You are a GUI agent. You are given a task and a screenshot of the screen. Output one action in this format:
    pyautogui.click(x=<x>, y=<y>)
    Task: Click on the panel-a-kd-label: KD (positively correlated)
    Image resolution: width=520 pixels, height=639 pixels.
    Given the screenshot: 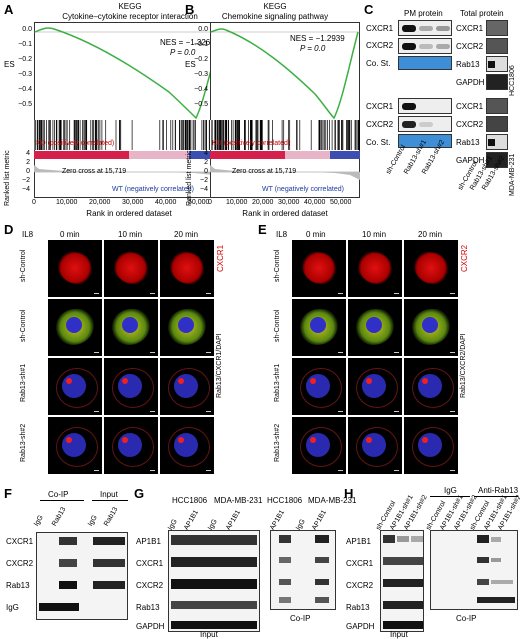 What is the action you would take?
    pyautogui.click(x=75, y=143)
    